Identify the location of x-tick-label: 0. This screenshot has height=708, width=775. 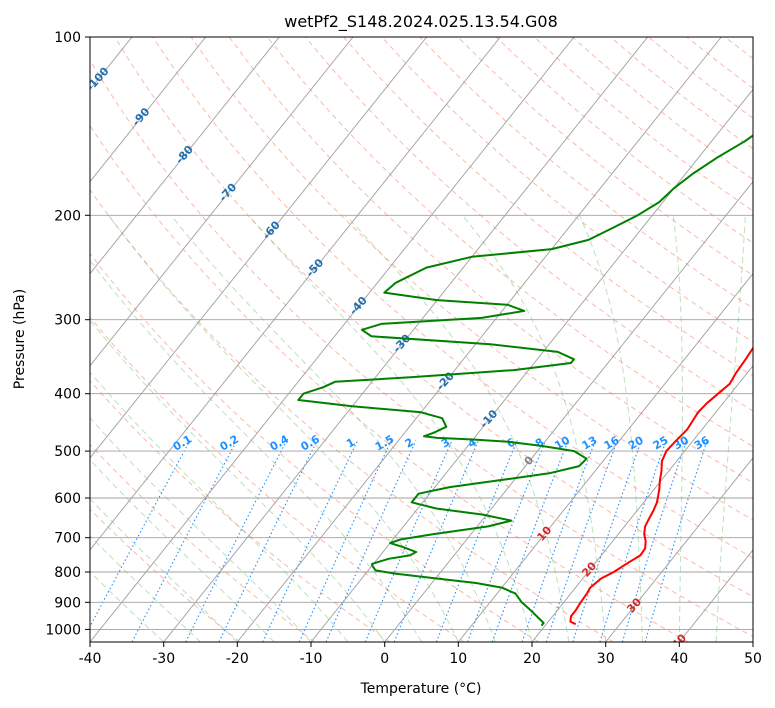
(384, 659).